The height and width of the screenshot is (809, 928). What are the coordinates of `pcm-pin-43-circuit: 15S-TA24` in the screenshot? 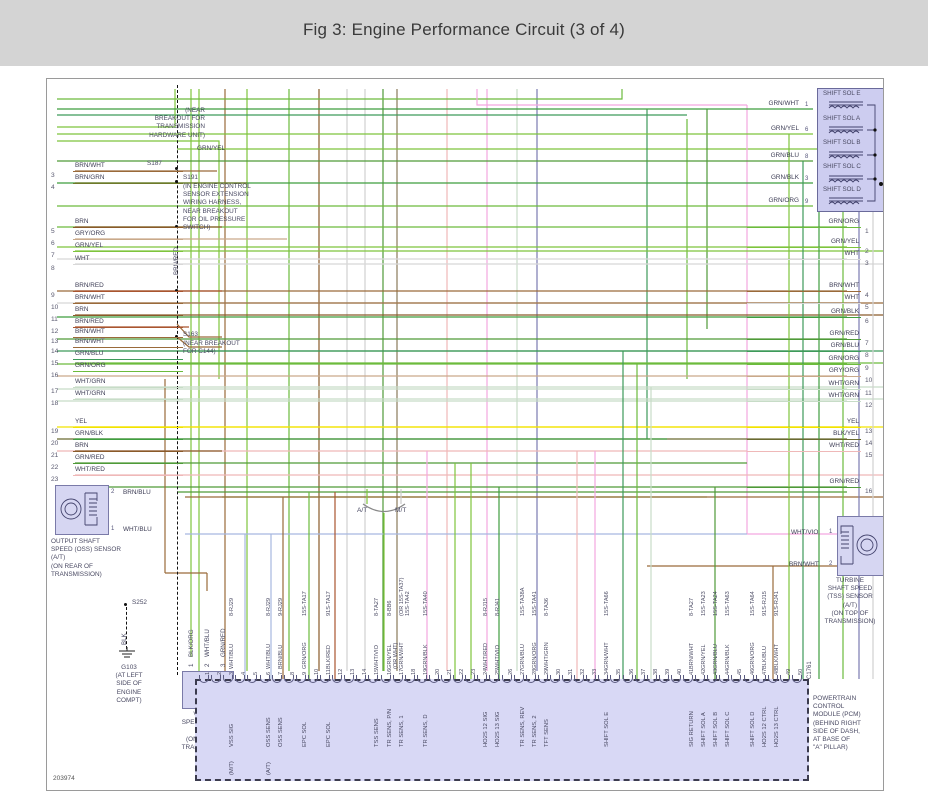 It's located at (716, 603).